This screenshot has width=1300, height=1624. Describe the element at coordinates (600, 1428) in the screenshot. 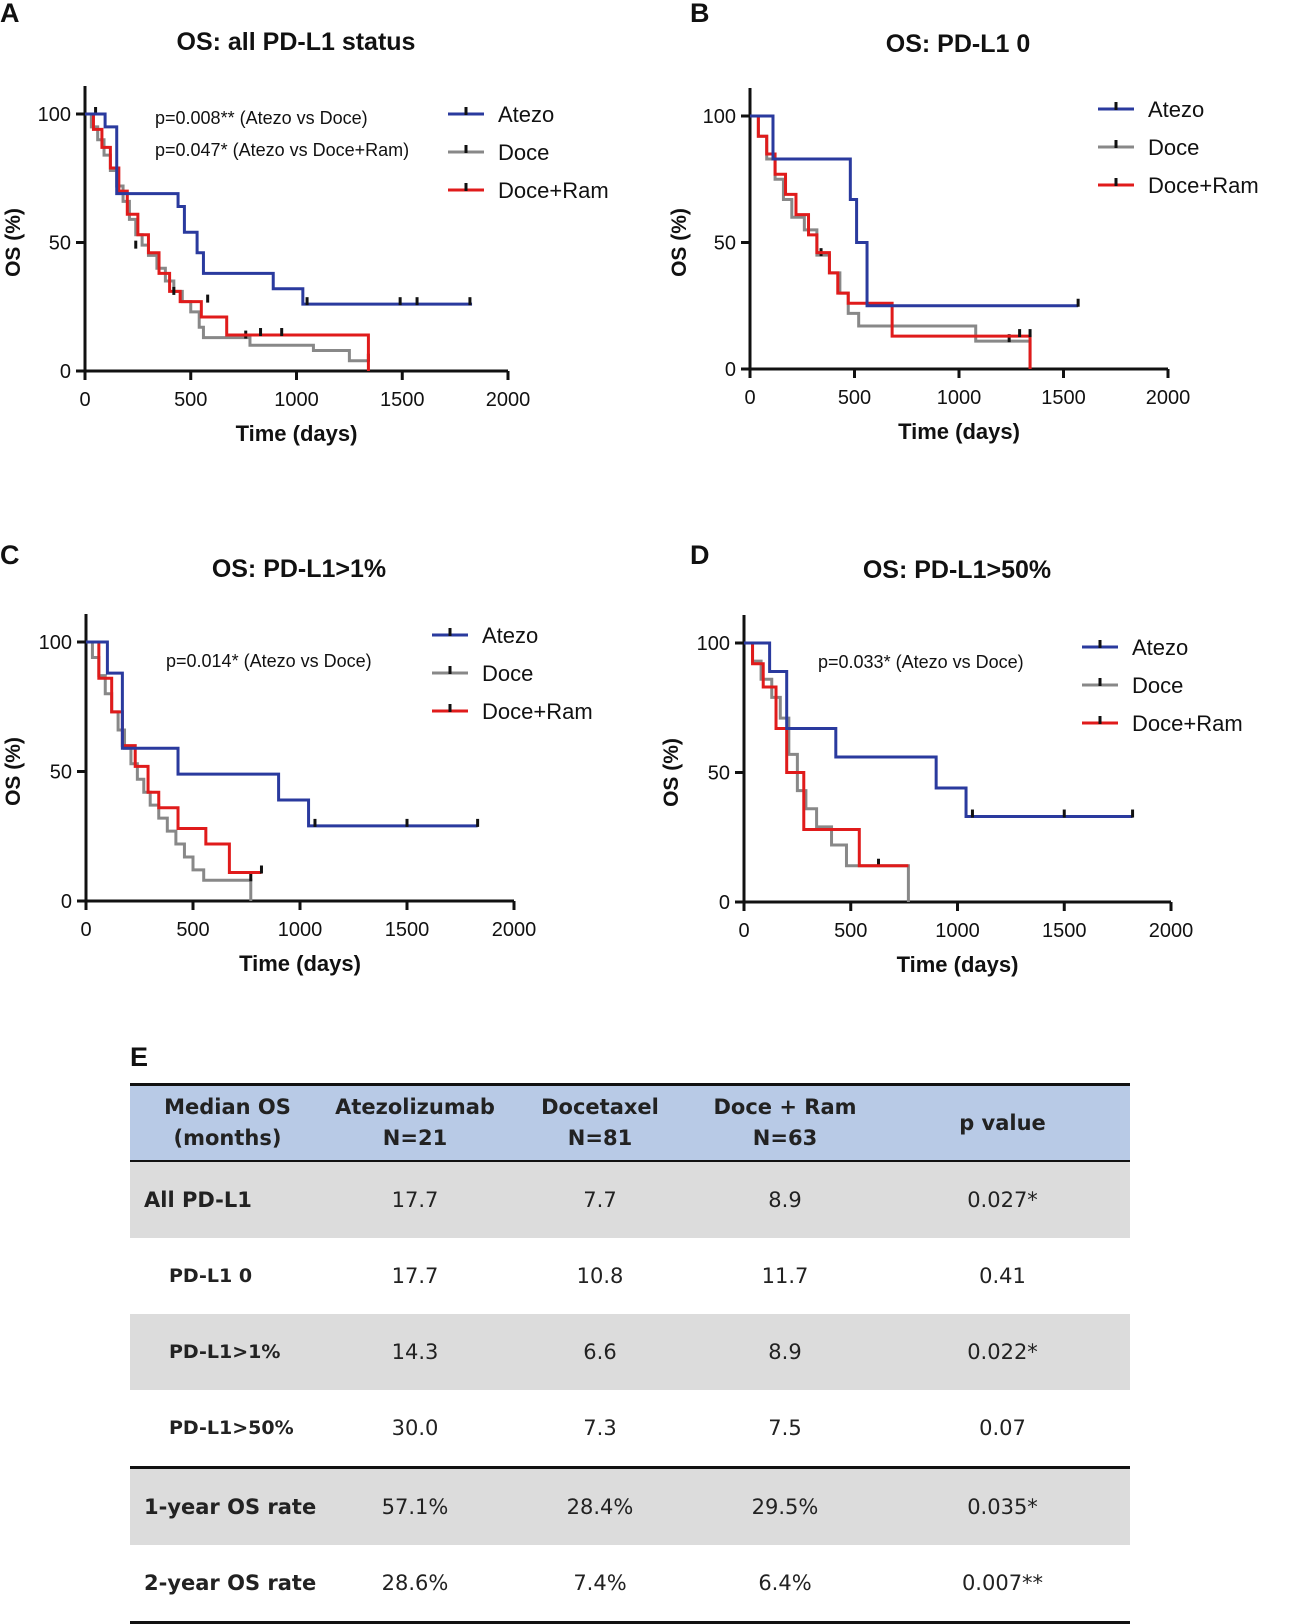

I see `cell: 7.3` at that location.